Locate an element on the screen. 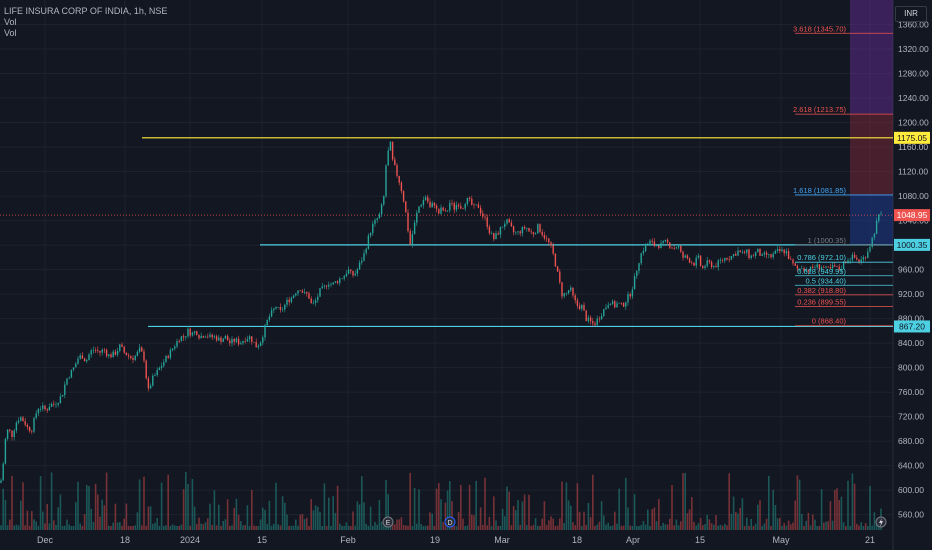 Image resolution: width=932 pixels, height=550 pixels. time-axis: Dec 18 2024 15 Feb 19 Mar 18 Apr 15 May 21 is located at coordinates (456, 540).